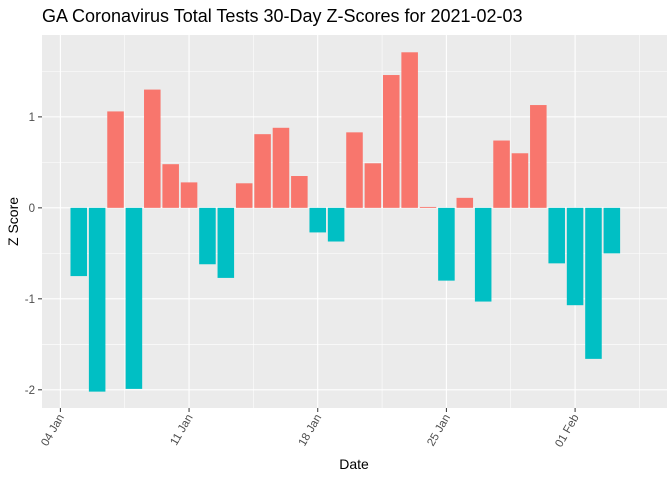  Describe the element at coordinates (439, 431) in the screenshot. I see `x-tick-label: 25 Jan` at that location.